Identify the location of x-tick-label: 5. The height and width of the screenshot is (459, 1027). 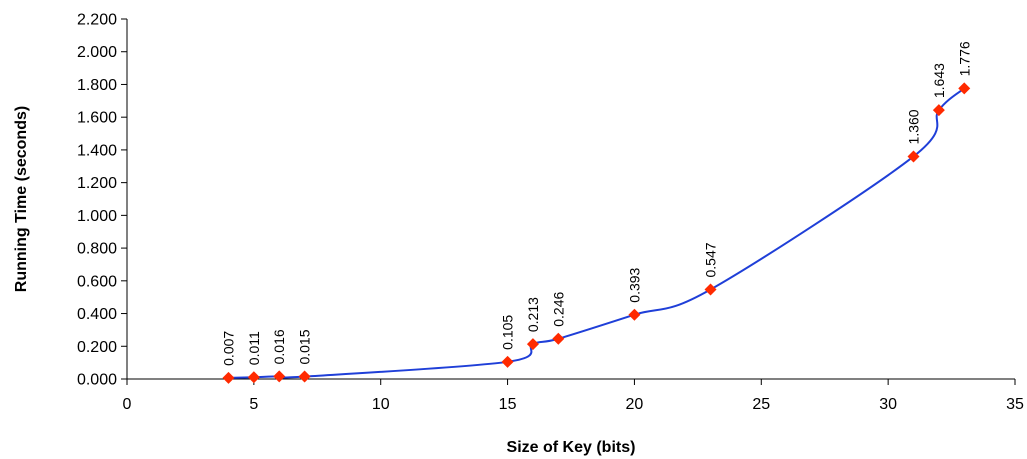
(253, 404).